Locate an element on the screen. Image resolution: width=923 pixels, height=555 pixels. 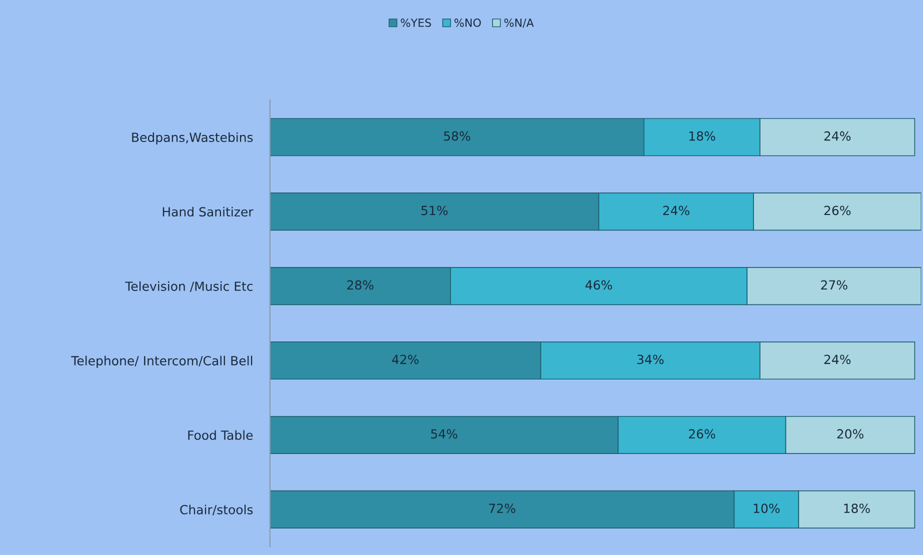
y-tick-label: Food Table is located at coordinates (220, 435).